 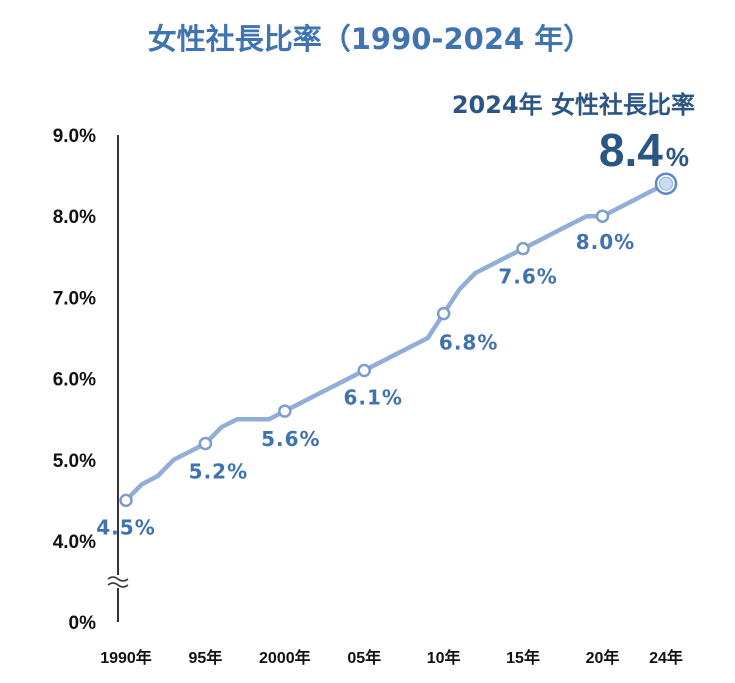 I want to click on y-tick-label: 4.0%, so click(x=74, y=542).